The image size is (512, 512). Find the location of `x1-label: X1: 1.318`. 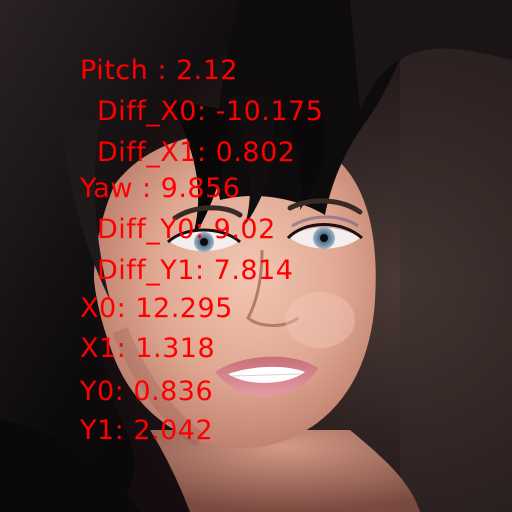

x1-label: X1: 1.318 is located at coordinates (148, 348).